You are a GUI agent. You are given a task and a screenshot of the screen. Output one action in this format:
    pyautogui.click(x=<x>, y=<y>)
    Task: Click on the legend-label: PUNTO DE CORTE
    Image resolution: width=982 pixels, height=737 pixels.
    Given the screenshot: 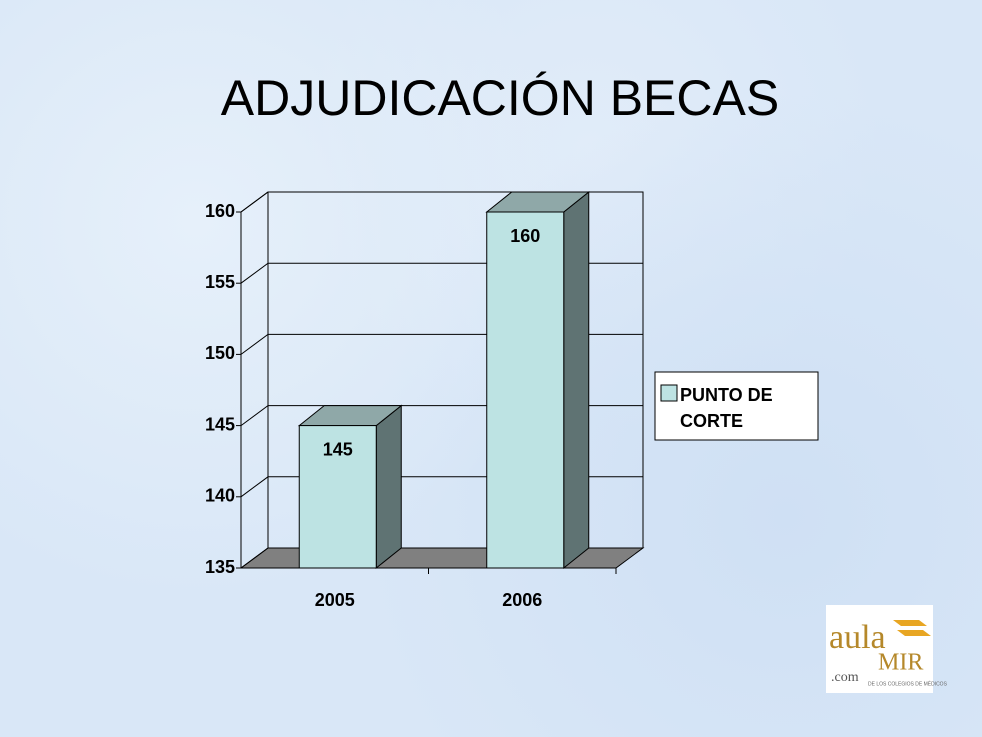 What is the action you would take?
    pyautogui.click(x=726, y=408)
    